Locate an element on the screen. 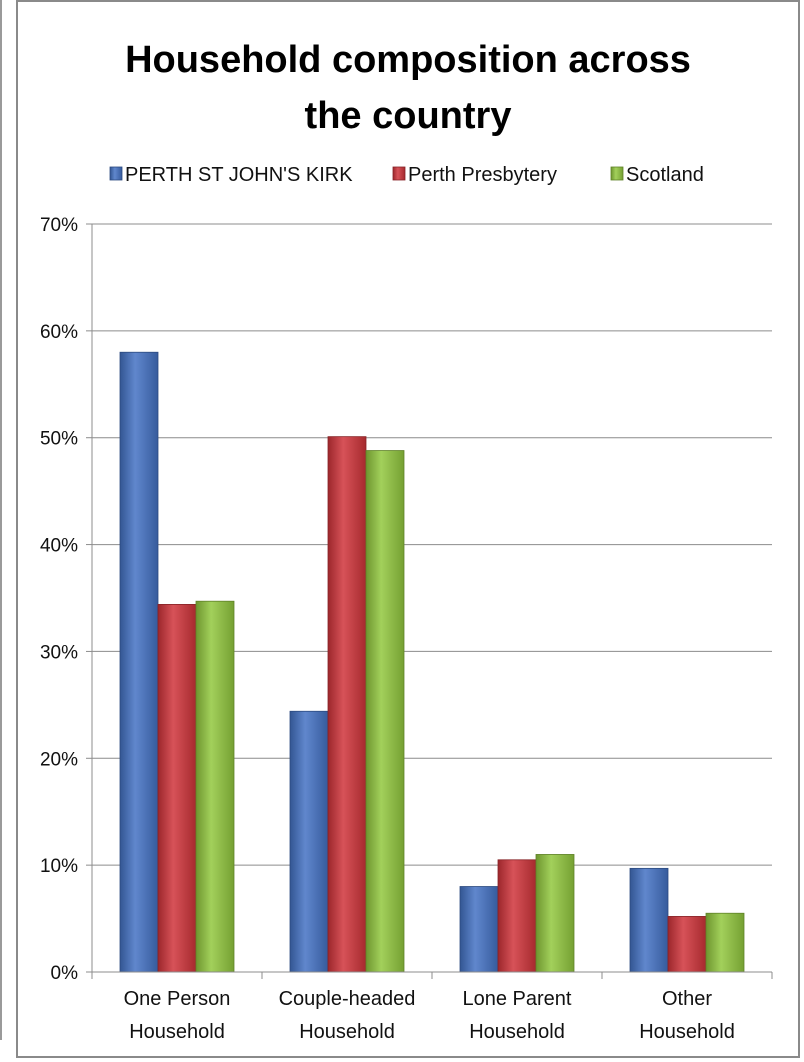 This screenshot has width=804, height=1062. y-tick-label: 50% is located at coordinates (59, 439).